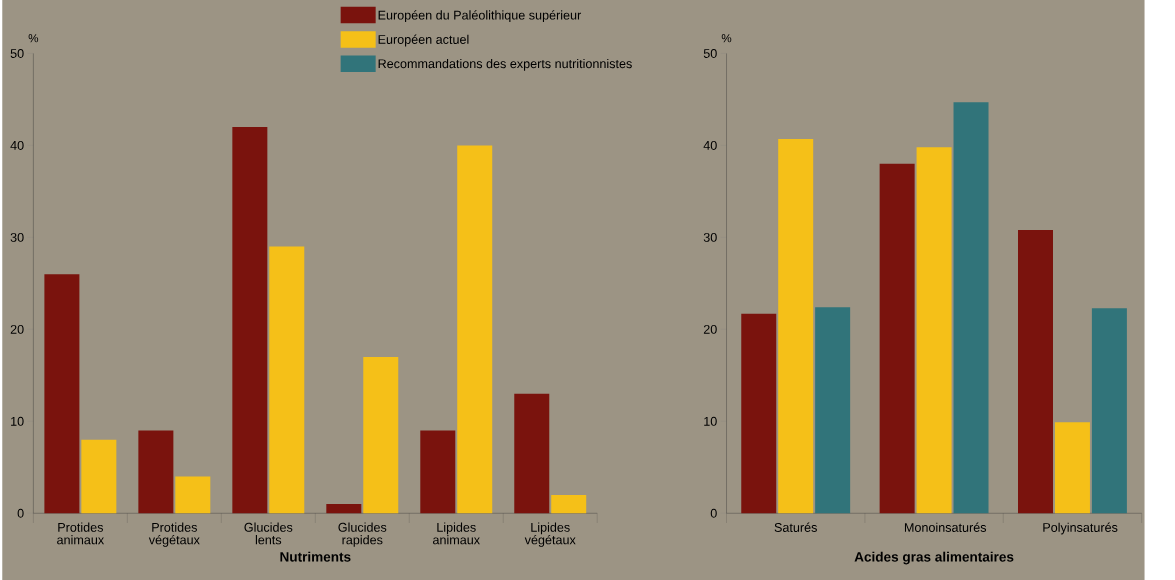 Image resolution: width=1175 pixels, height=580 pixels. What do you see at coordinates (315, 556) in the screenshot?
I see `x-axis-title: Nutriments` at bounding box center [315, 556].